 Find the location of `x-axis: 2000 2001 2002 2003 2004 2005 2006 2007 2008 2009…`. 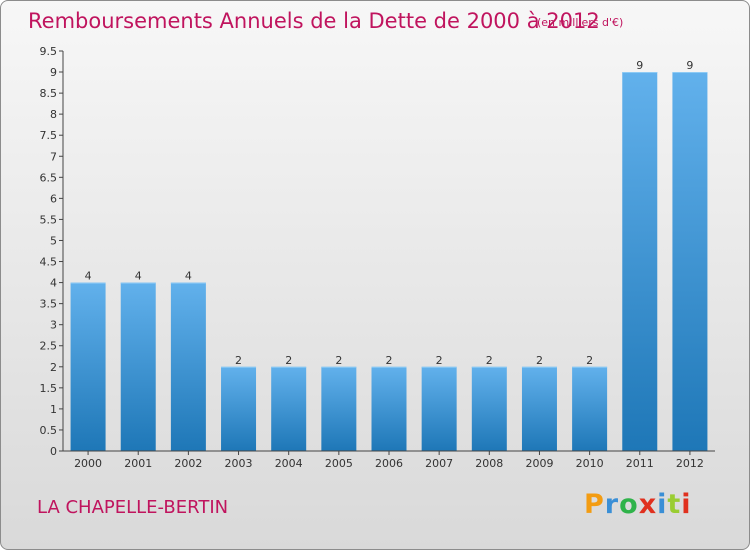

x-axis: 2000 2001 2002 2003 2004 2005 2006 2007 2008 2009… is located at coordinates (389, 460).